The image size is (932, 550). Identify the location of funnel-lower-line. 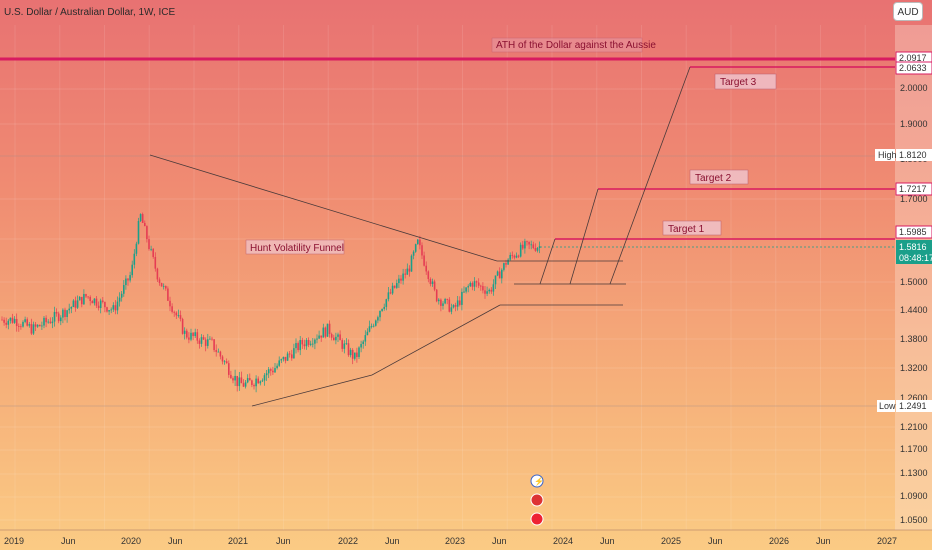
(376, 355).